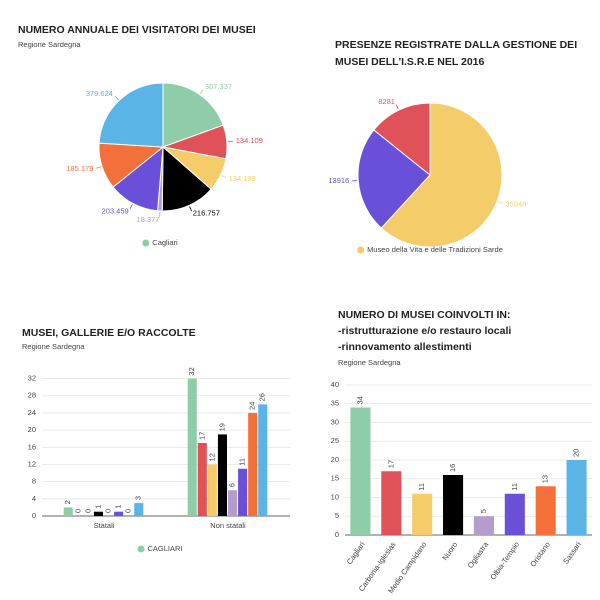  What do you see at coordinates (218, 86) in the screenshot?
I see `data-label: 307.337` at bounding box center [218, 86].